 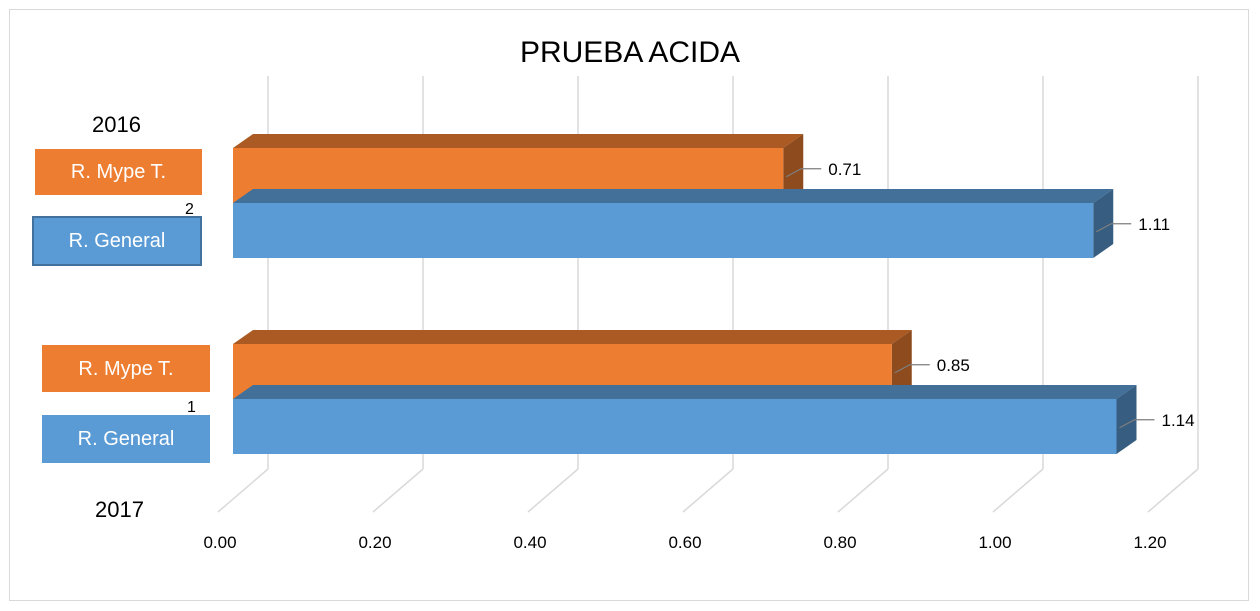 I want to click on year-label-top: 2016, so click(x=116, y=124).